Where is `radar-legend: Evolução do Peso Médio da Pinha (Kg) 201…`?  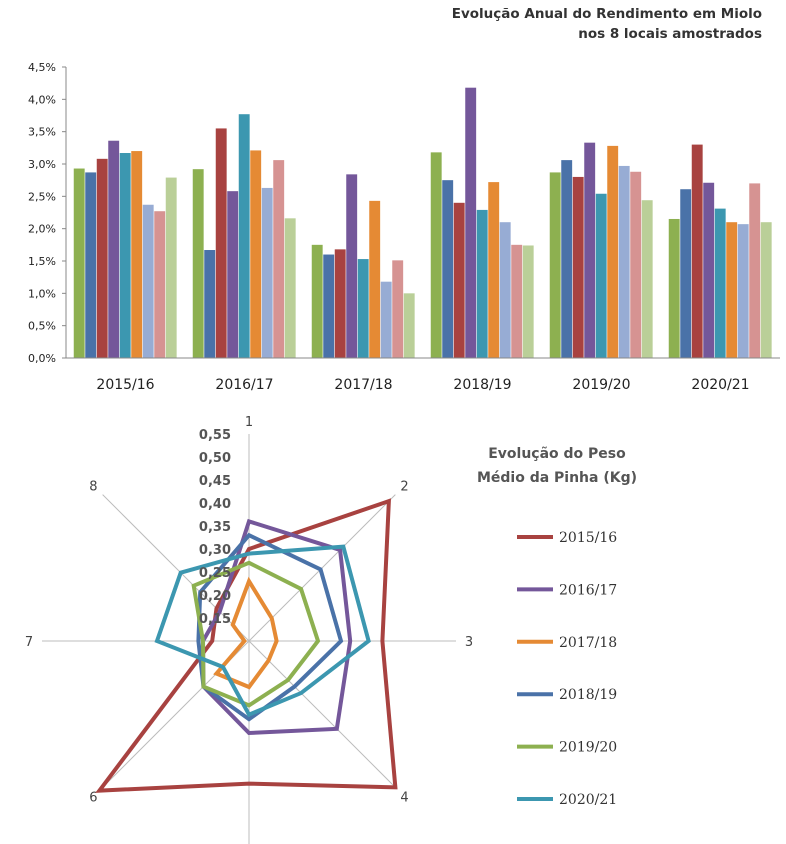 radar-legend: Evolução do Peso Médio da Pinha (Kg) 201… is located at coordinates (557, 627).